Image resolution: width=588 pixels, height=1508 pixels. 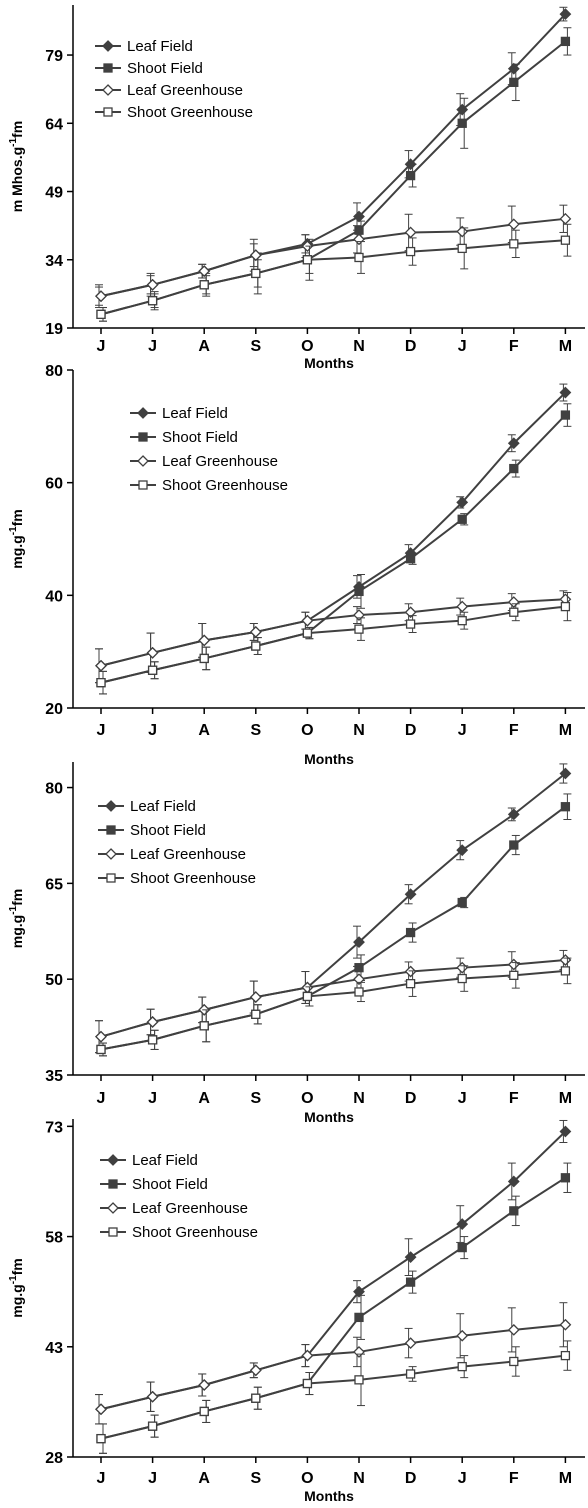 What do you see at coordinates (54, 1076) in the screenshot?
I see `y-tick-label: 35` at bounding box center [54, 1076].